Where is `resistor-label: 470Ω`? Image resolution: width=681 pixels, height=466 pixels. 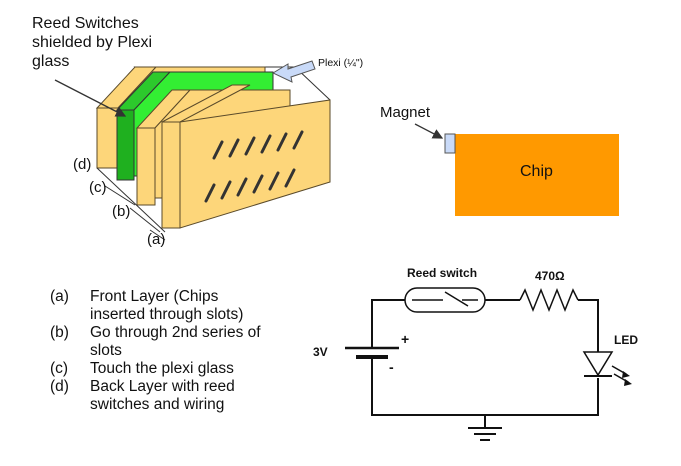 resistor-label: 470Ω is located at coordinates (550, 276).